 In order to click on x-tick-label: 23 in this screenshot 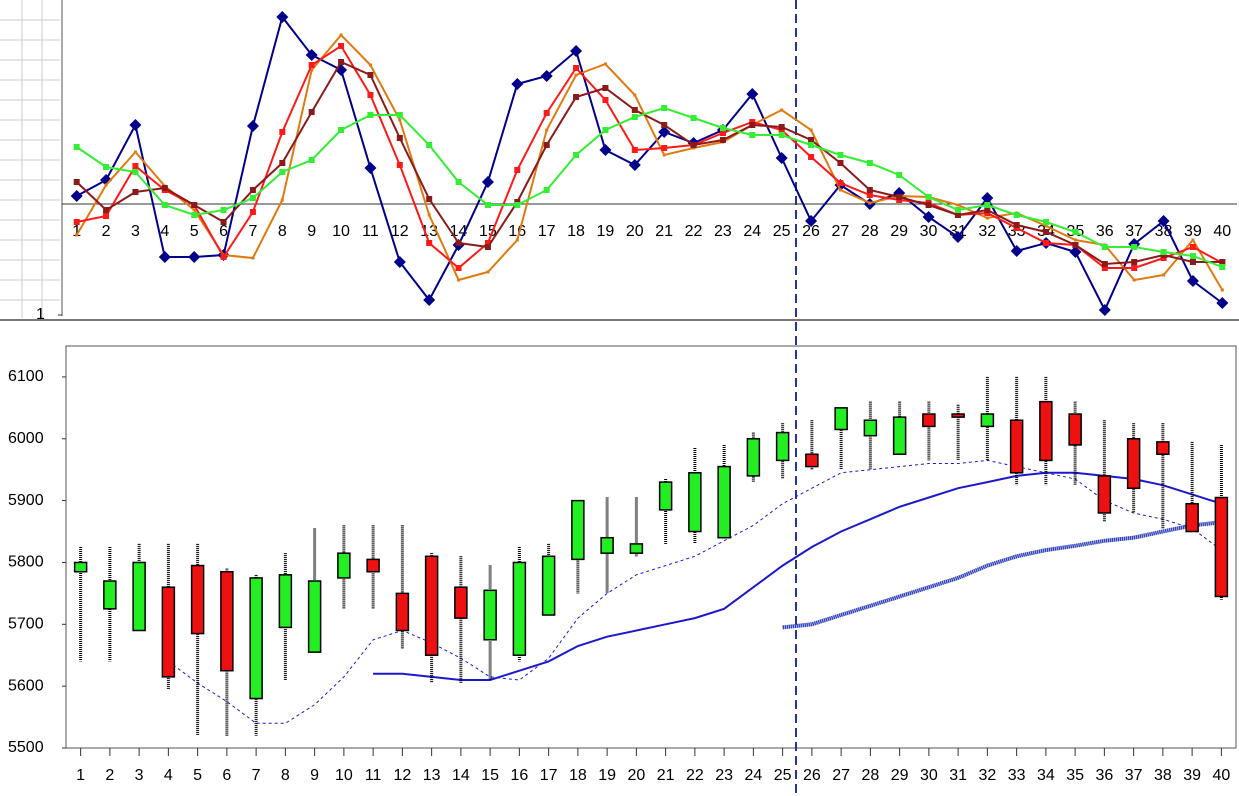, I will do `click(723, 231)`.